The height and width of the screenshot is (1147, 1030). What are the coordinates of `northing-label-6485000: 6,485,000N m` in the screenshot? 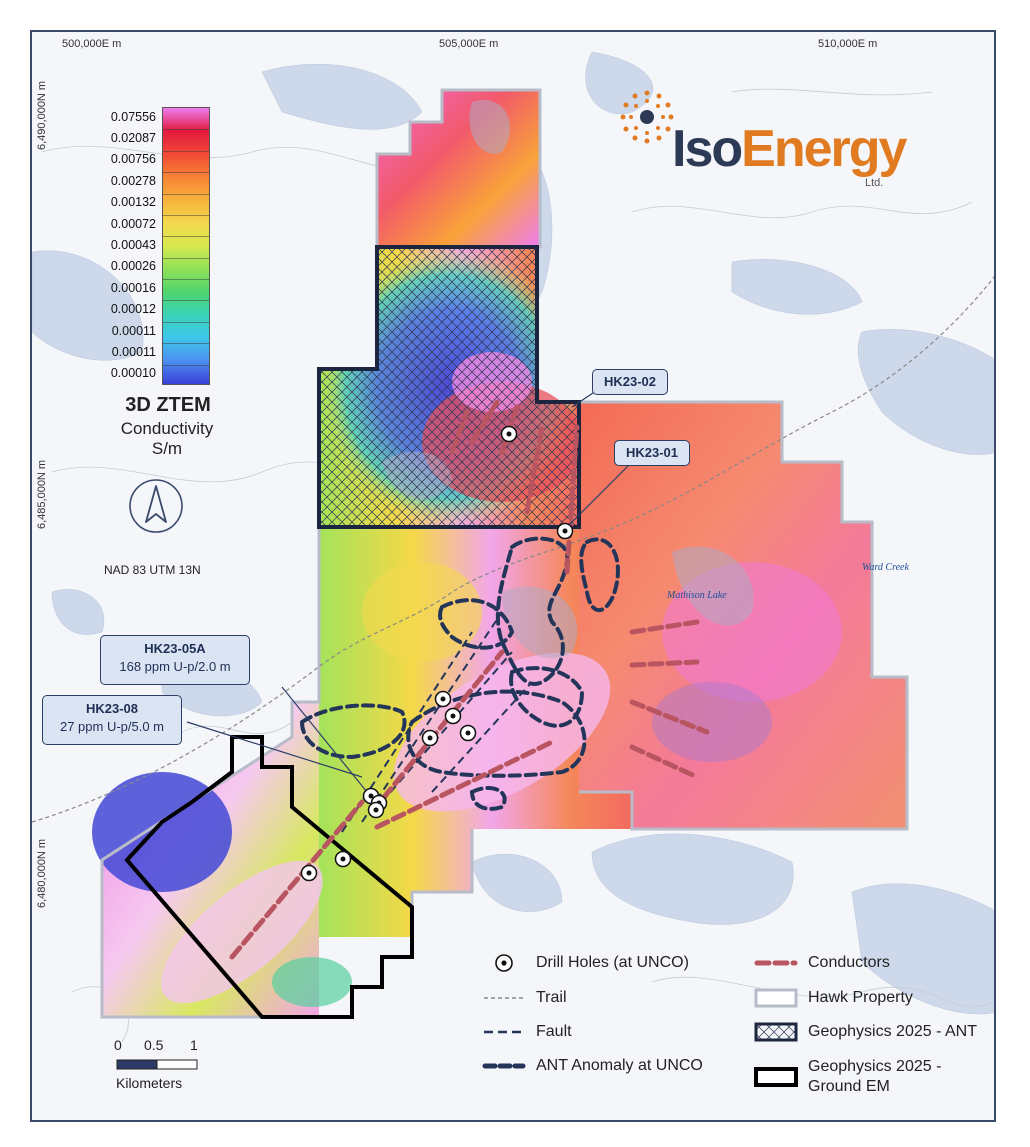 It's located at (42, 494).